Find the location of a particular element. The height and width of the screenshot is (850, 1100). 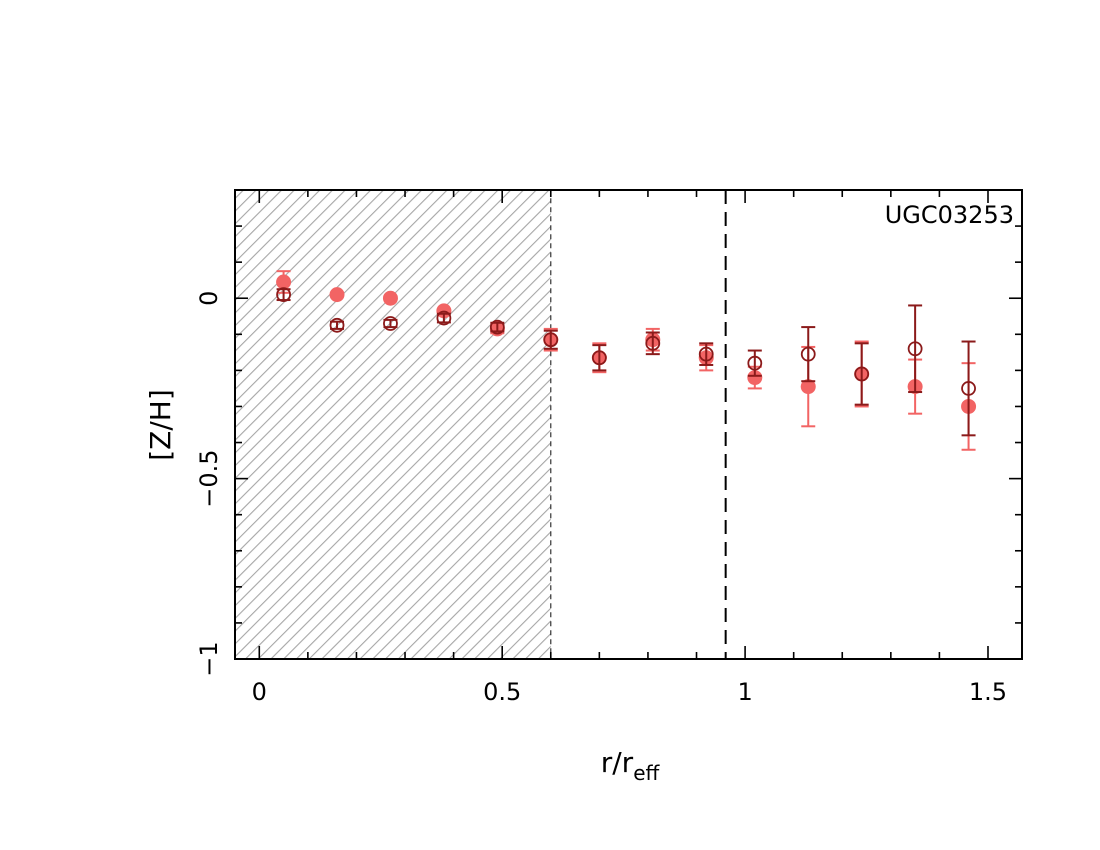

x-tick-label: 1 is located at coordinates (744, 692).